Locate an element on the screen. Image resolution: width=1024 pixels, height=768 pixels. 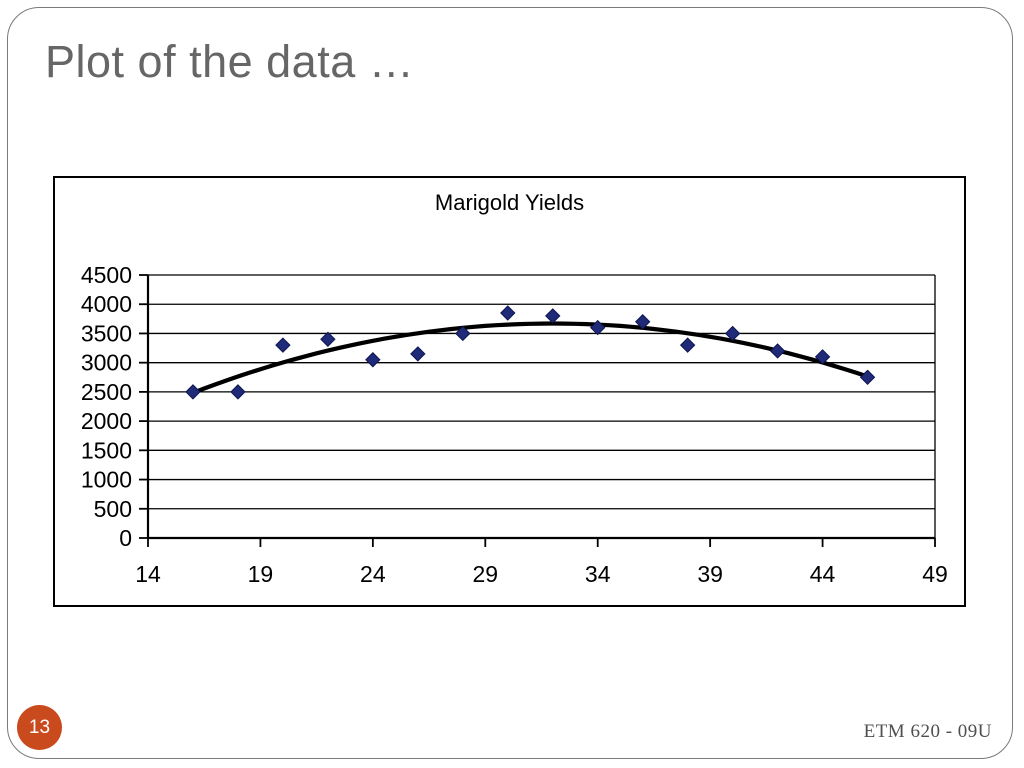
trendline is located at coordinates (530, 358).